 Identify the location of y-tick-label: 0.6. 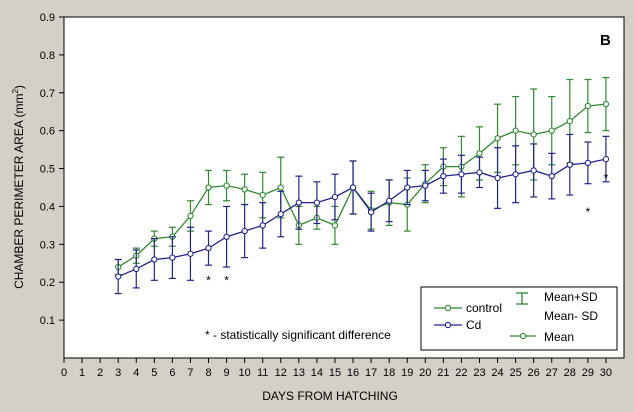
(47, 132).